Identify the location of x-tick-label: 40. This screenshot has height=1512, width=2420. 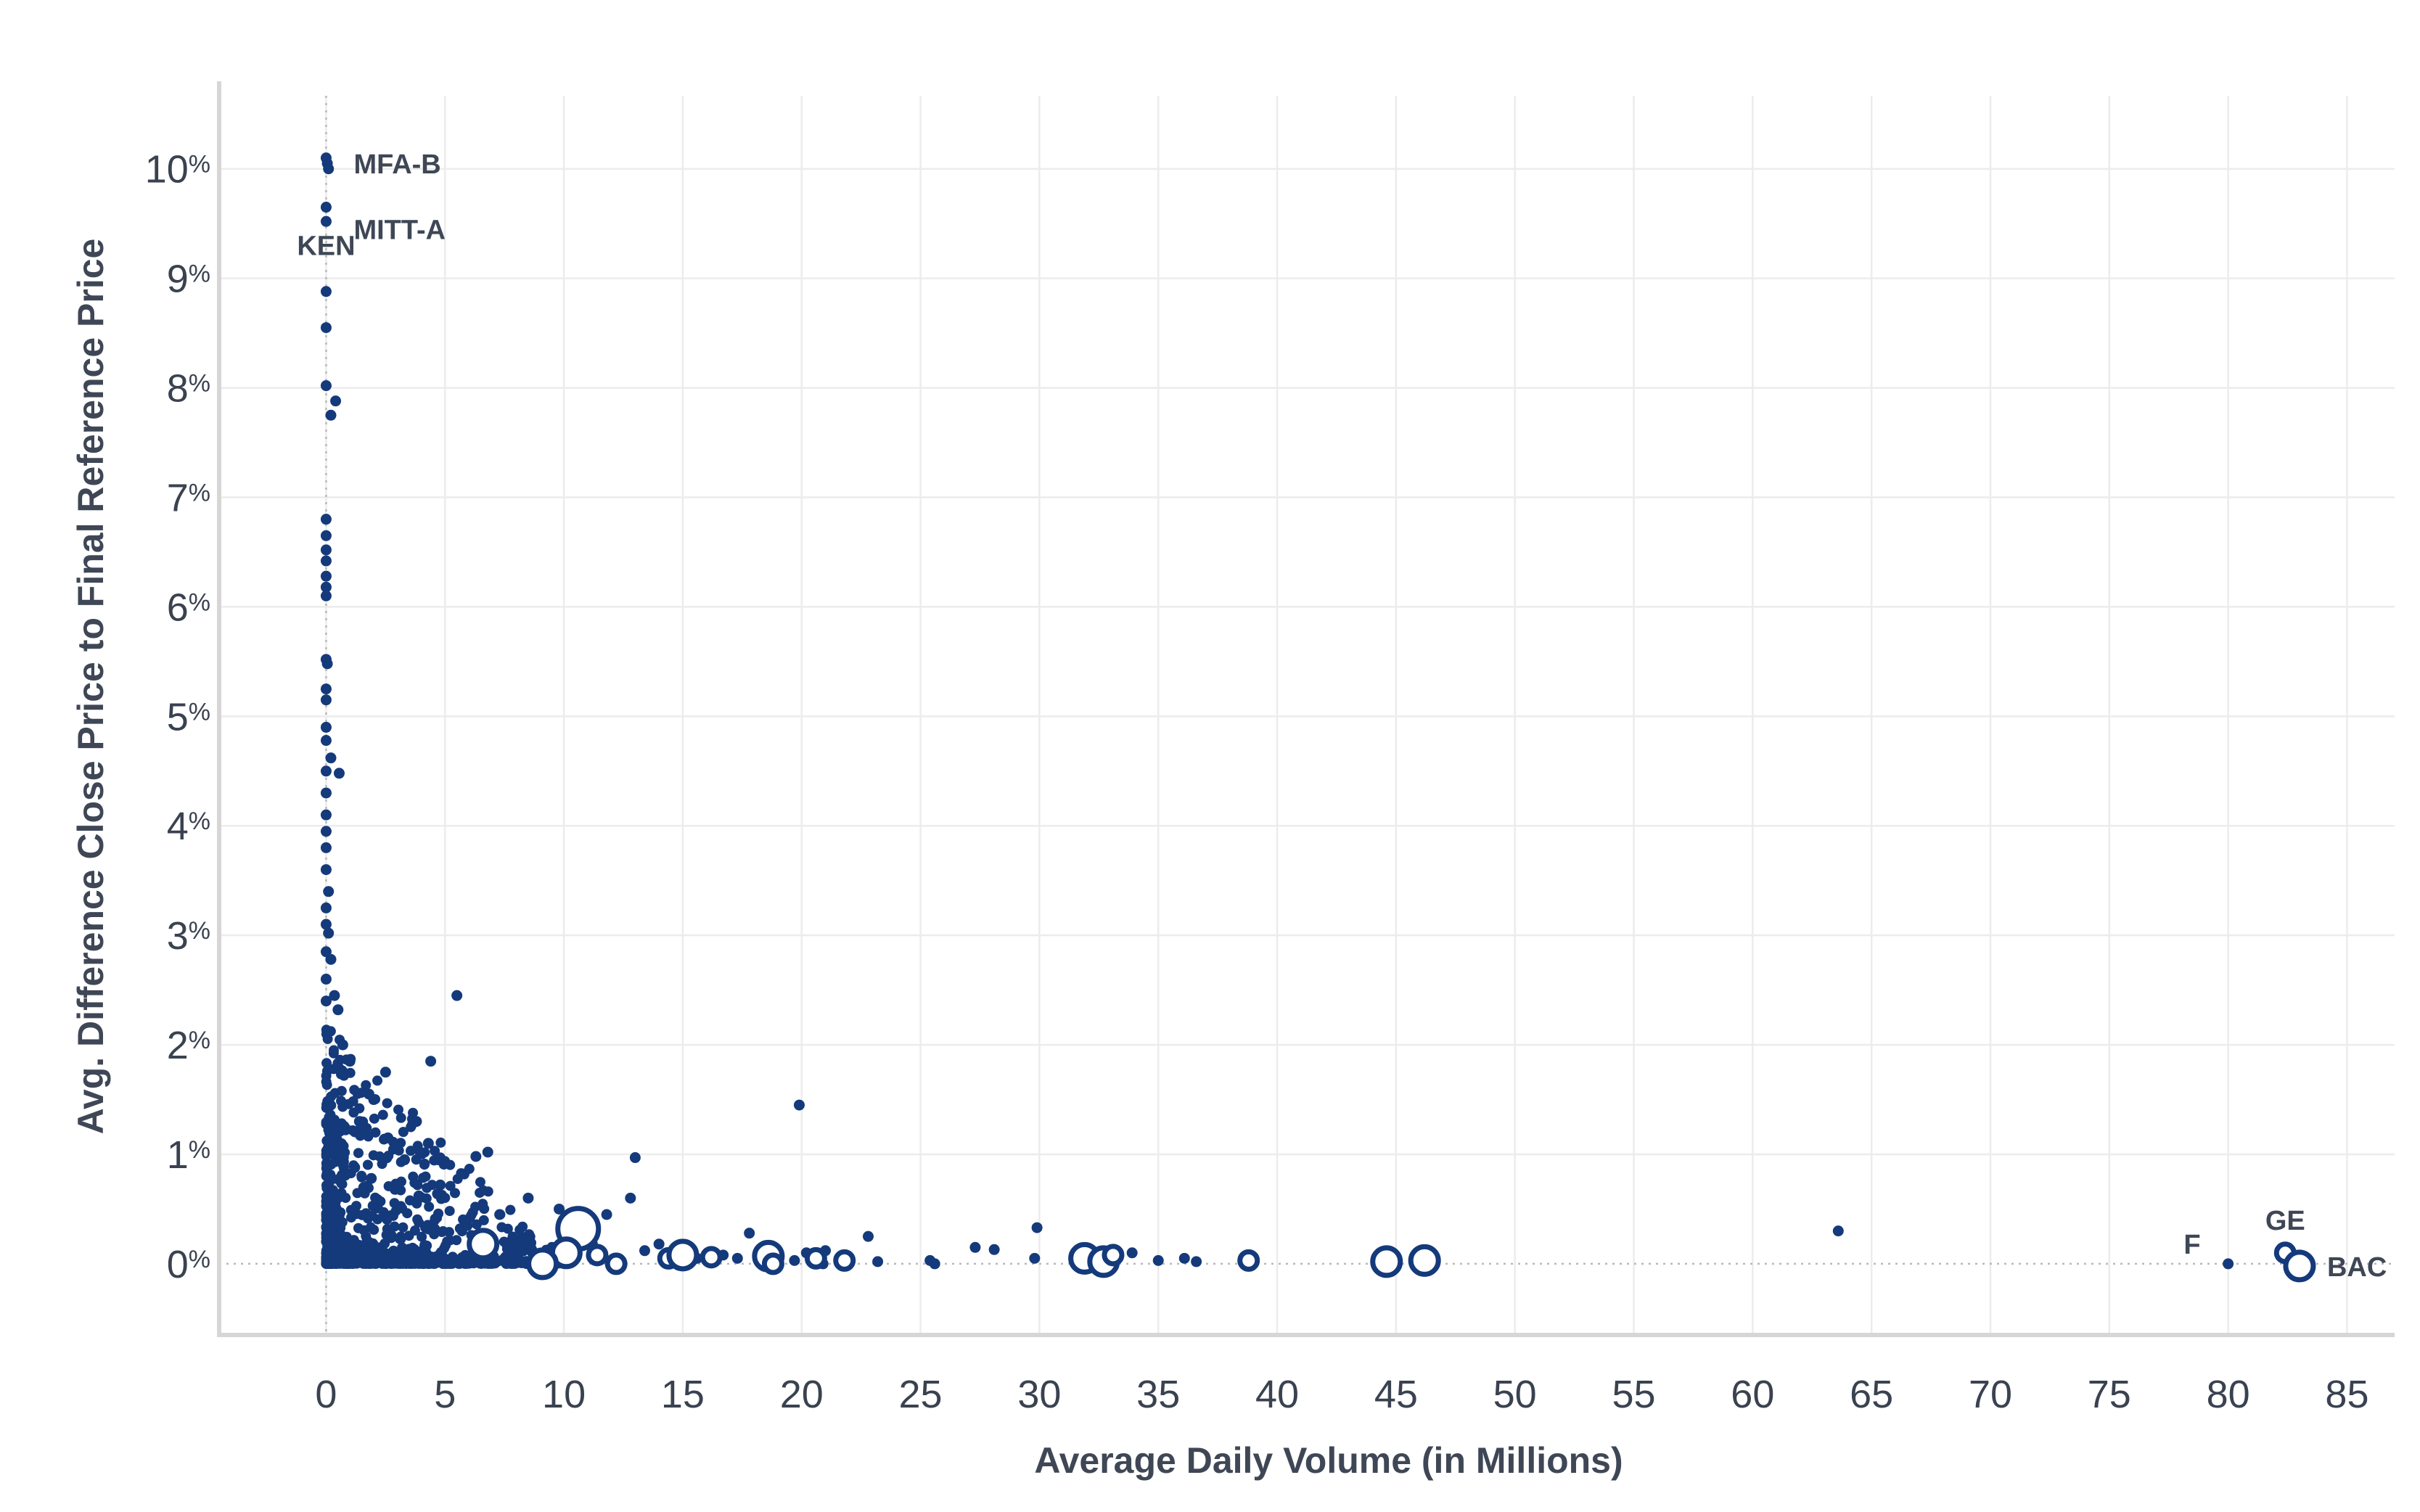
(1277, 1395).